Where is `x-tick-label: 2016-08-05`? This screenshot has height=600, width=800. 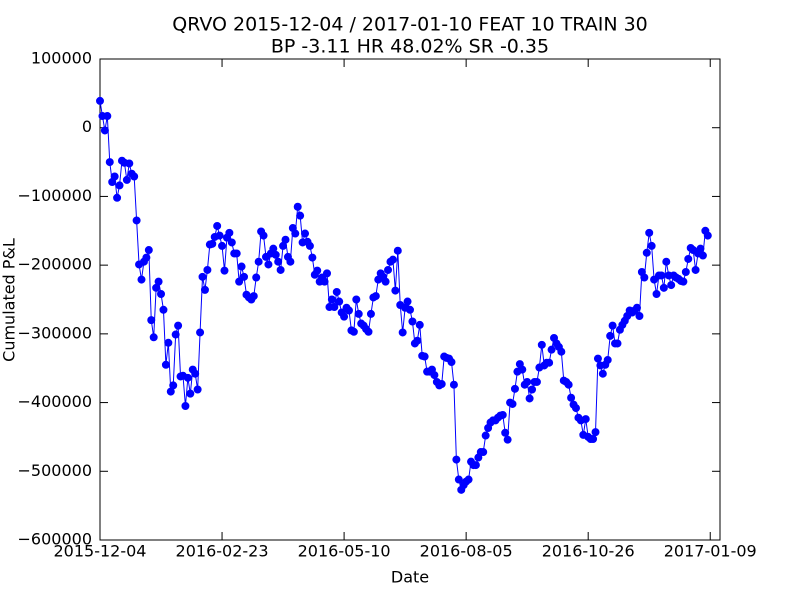 x-tick-label: 2016-08-05 is located at coordinates (466, 551).